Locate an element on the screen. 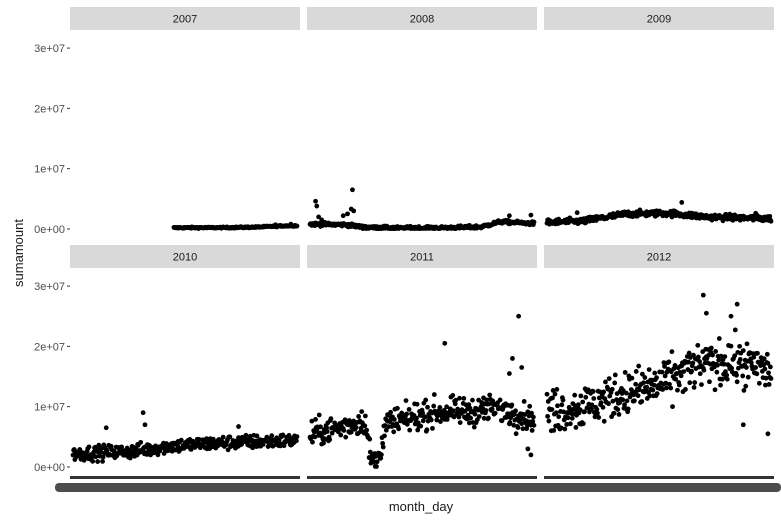 The image size is (781, 525). x-axis-title: month_day is located at coordinates (421, 506).